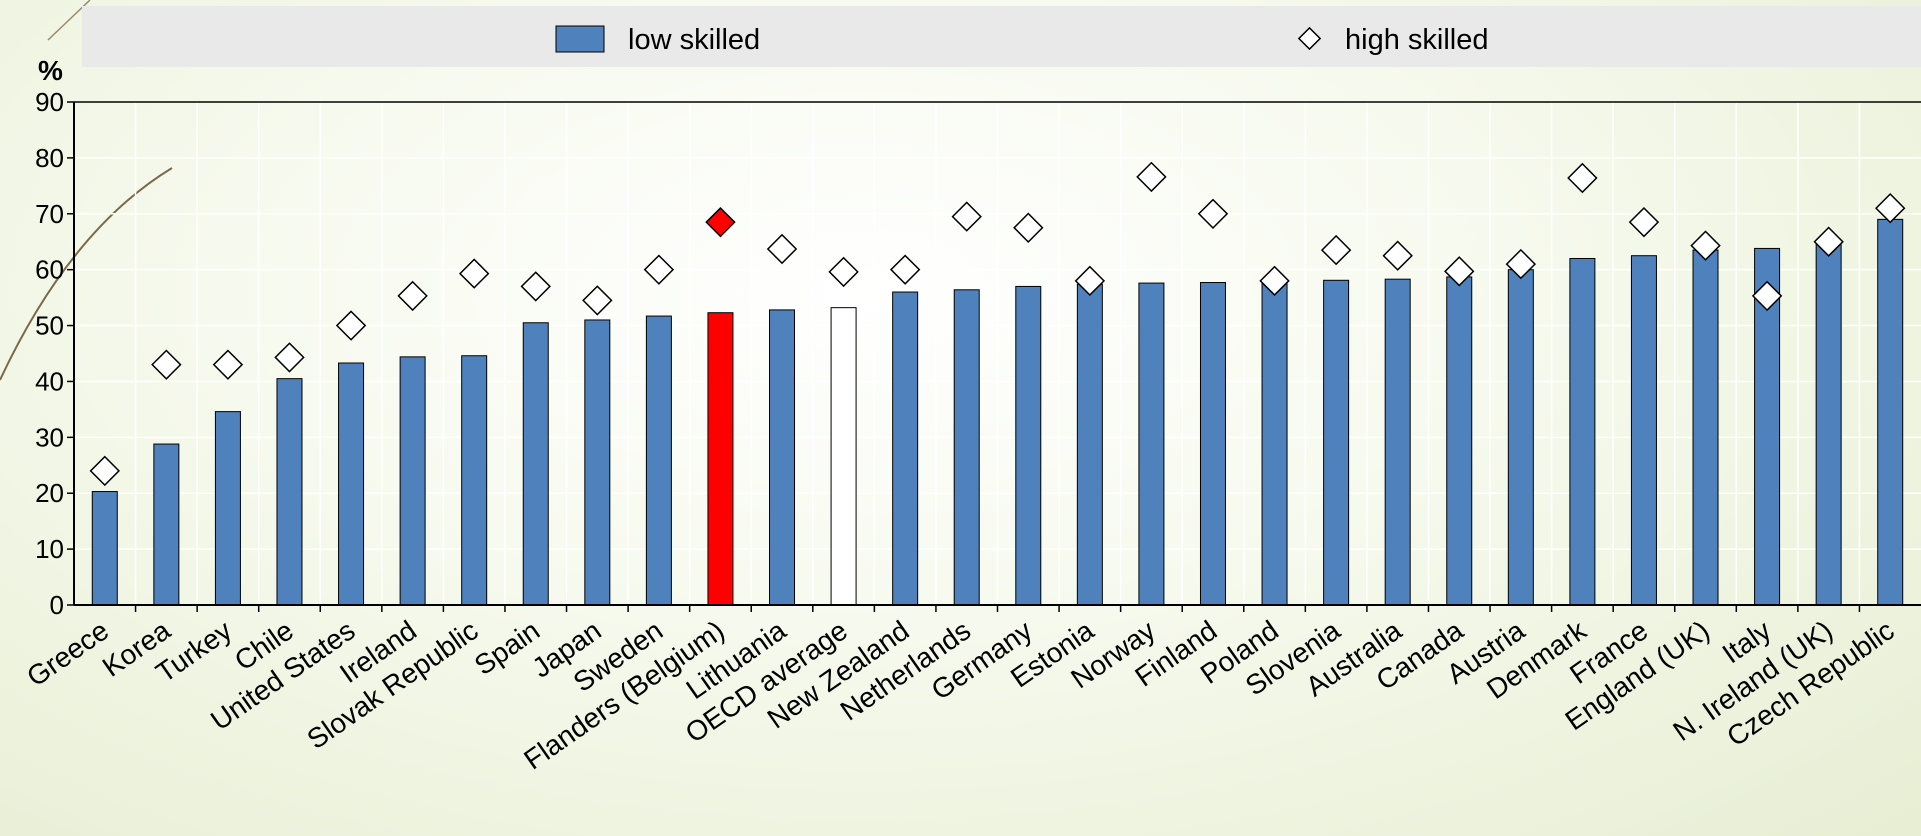 Image resolution: width=1921 pixels, height=836 pixels. Describe the element at coordinates (49, 493) in the screenshot. I see `y-tick-label: 20` at that location.